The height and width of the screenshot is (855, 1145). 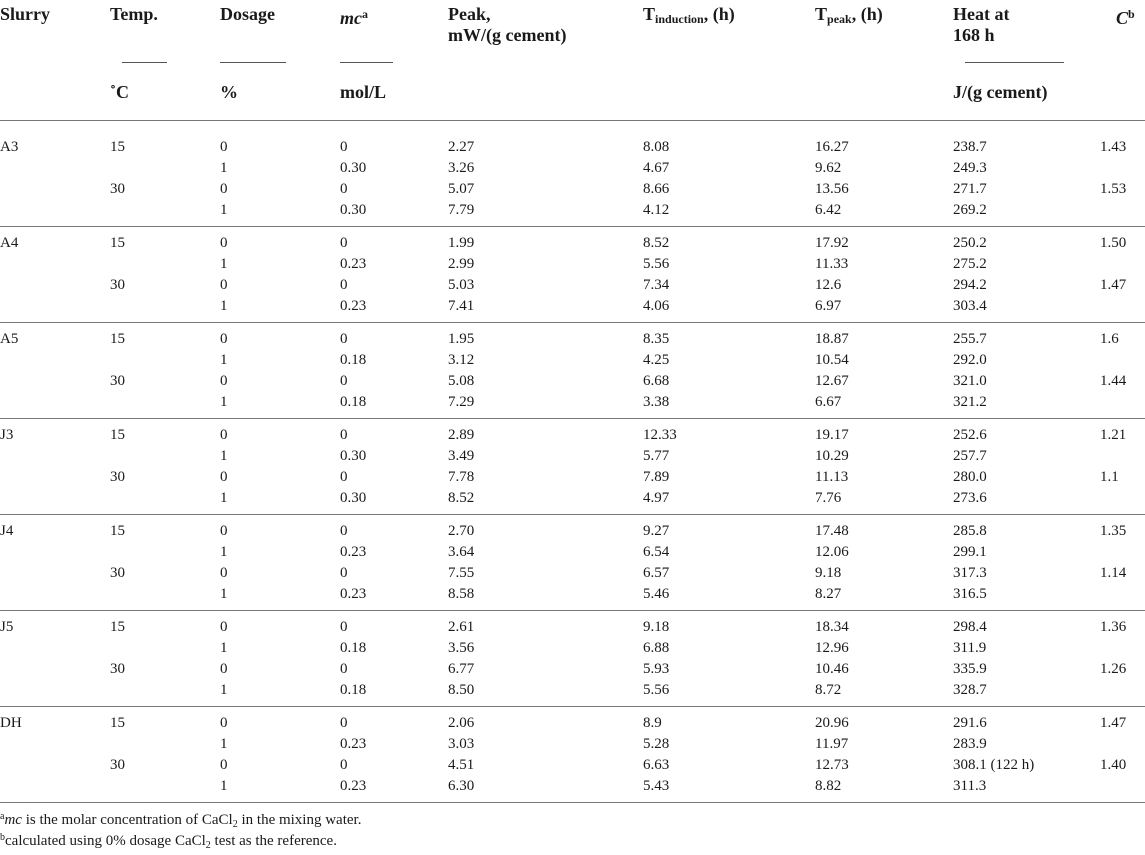 What do you see at coordinates (656, 627) in the screenshot?
I see `t-induction-cell: 9.18` at bounding box center [656, 627].